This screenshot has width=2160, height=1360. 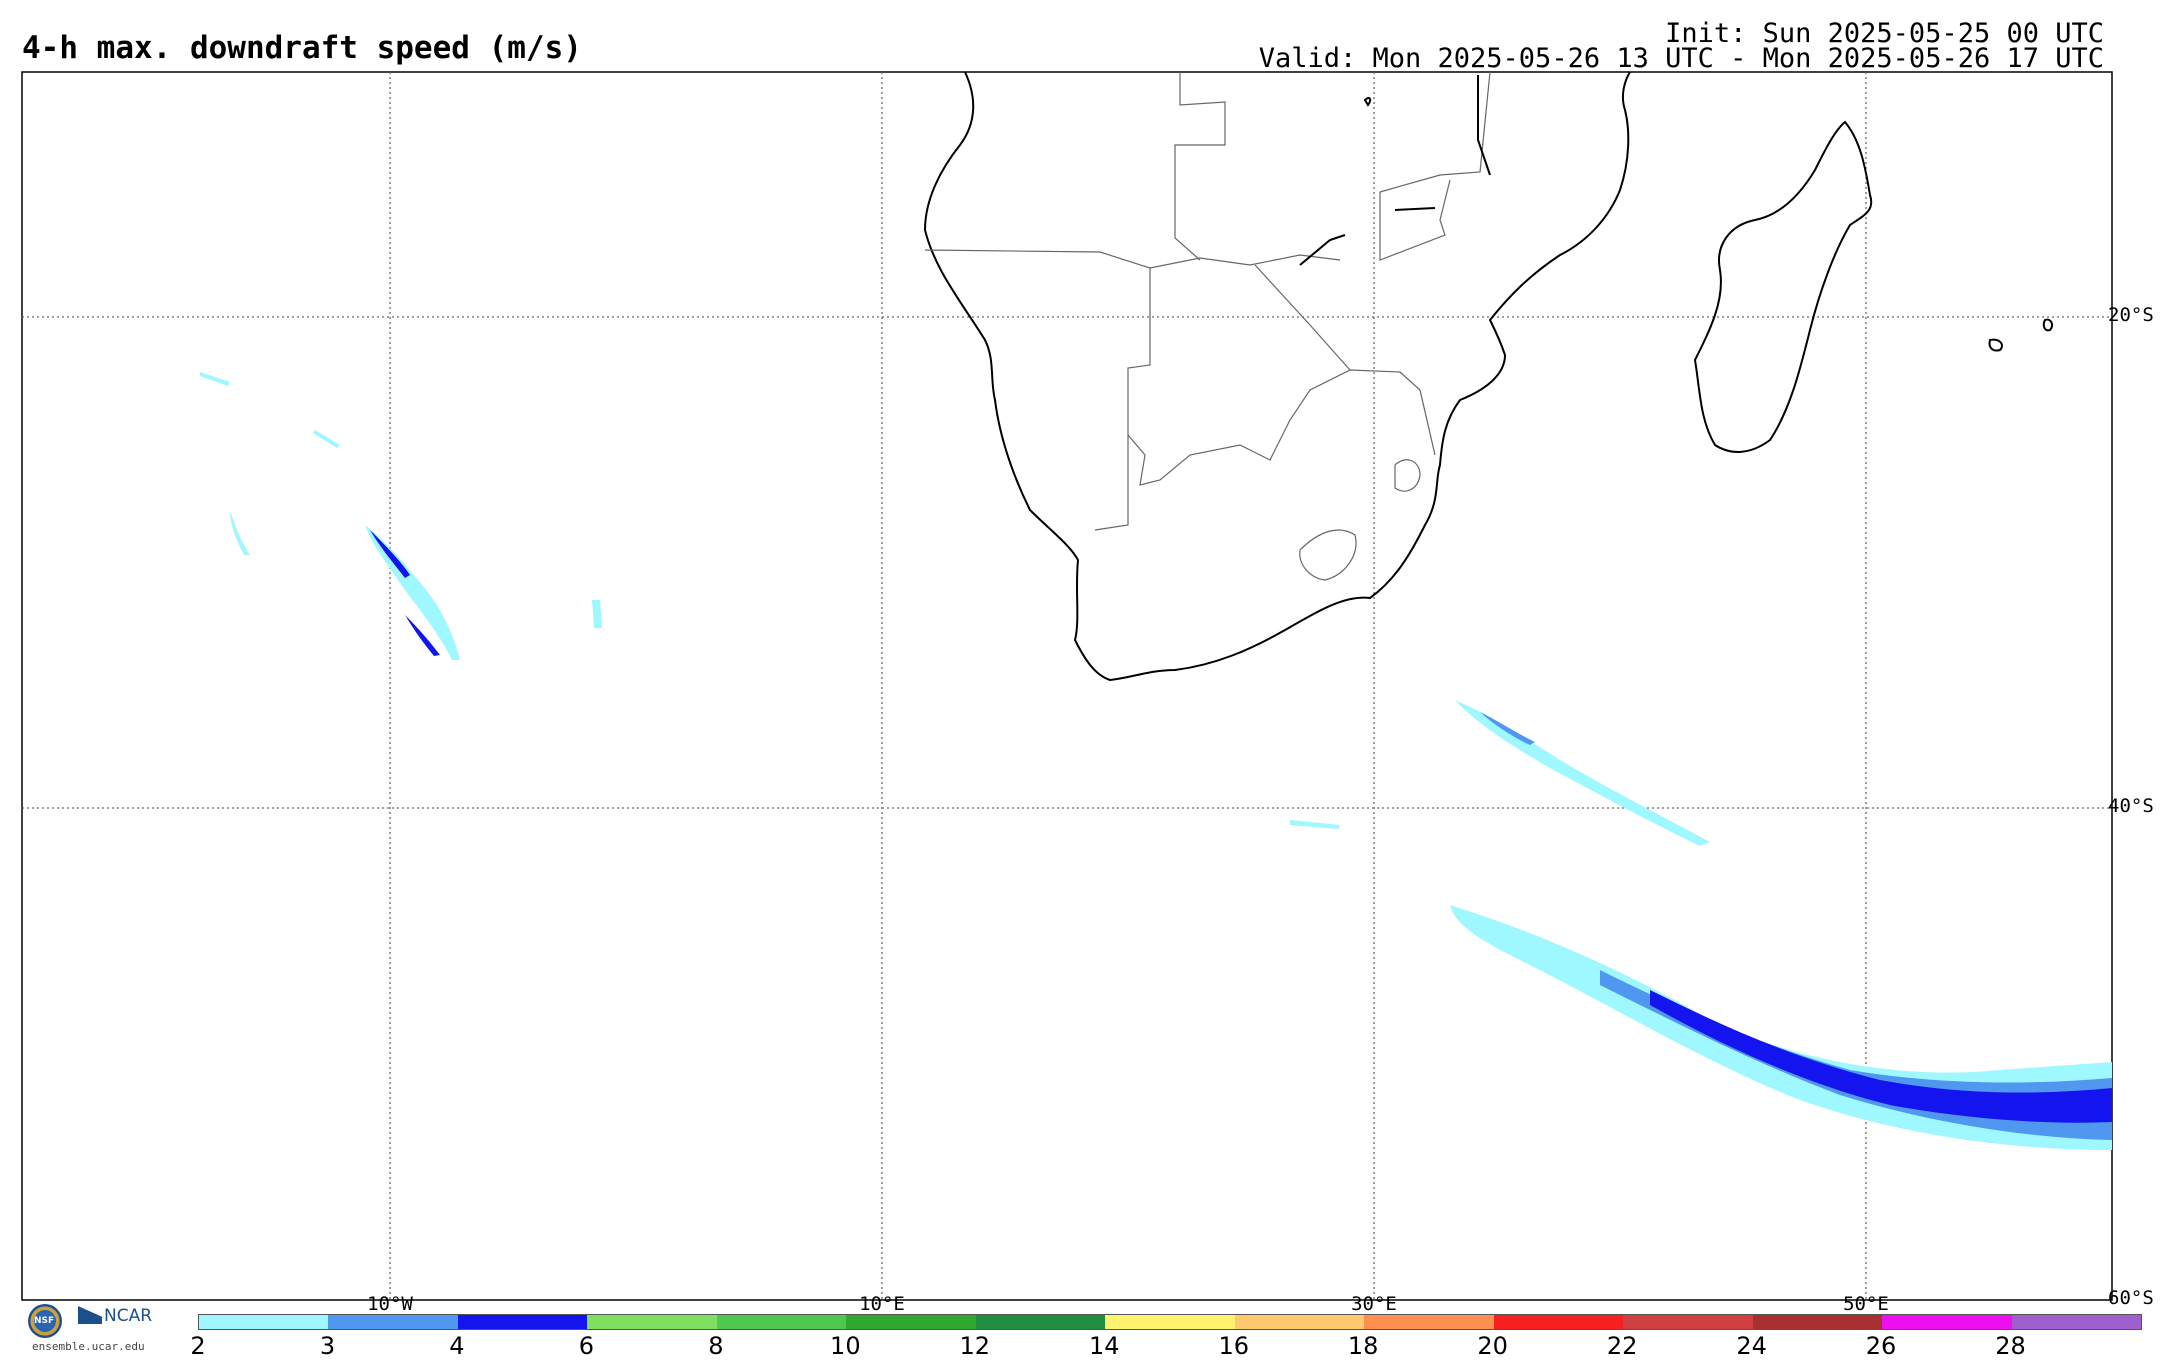 What do you see at coordinates (1104, 1346) in the screenshot?
I see `colorbar-tick-label: 14` at bounding box center [1104, 1346].